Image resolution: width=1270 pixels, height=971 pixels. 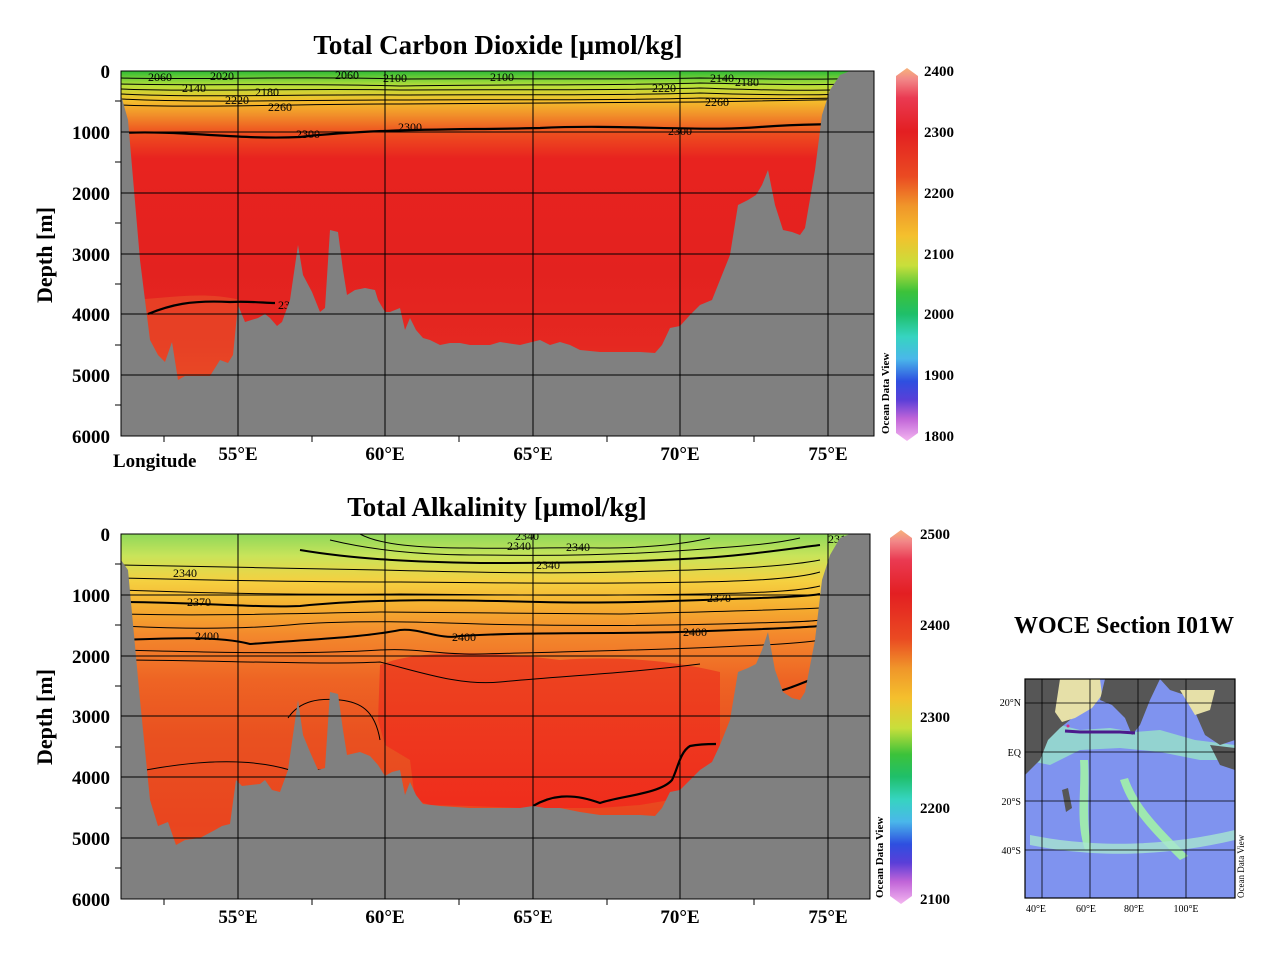 I want to click on alk-colorbar-label: 2500, so click(x=935, y=535).